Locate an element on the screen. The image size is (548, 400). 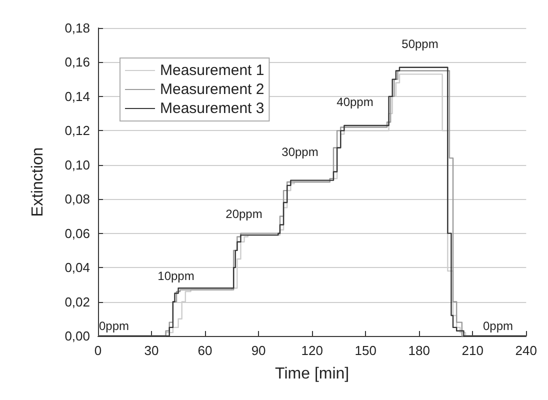
y-axis-title: Extinction is located at coordinates (38, 182).